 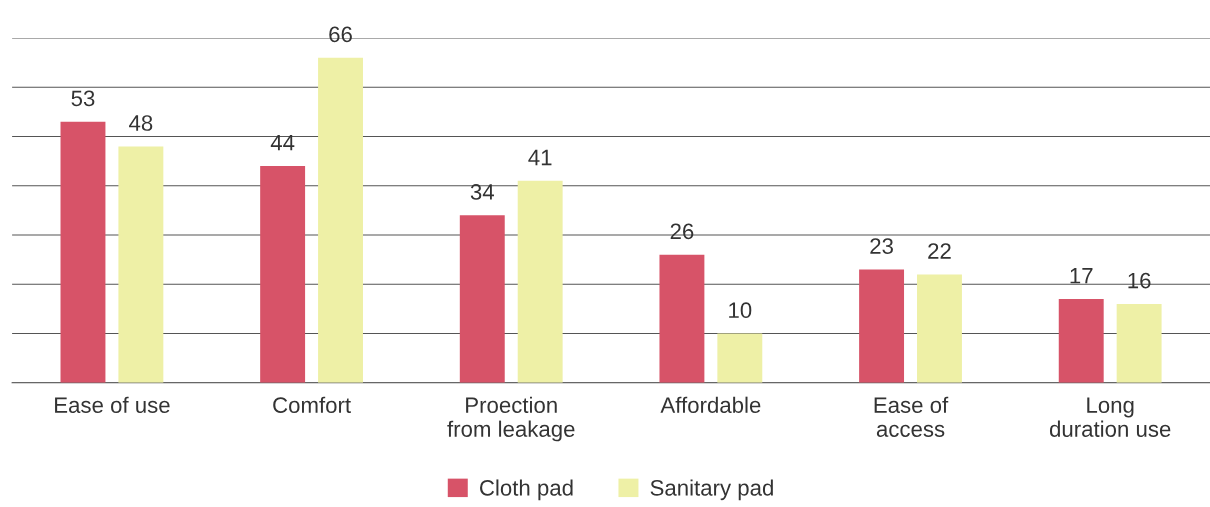 What do you see at coordinates (710, 404) in the screenshot?
I see `x-tick-label: Affordable` at bounding box center [710, 404].